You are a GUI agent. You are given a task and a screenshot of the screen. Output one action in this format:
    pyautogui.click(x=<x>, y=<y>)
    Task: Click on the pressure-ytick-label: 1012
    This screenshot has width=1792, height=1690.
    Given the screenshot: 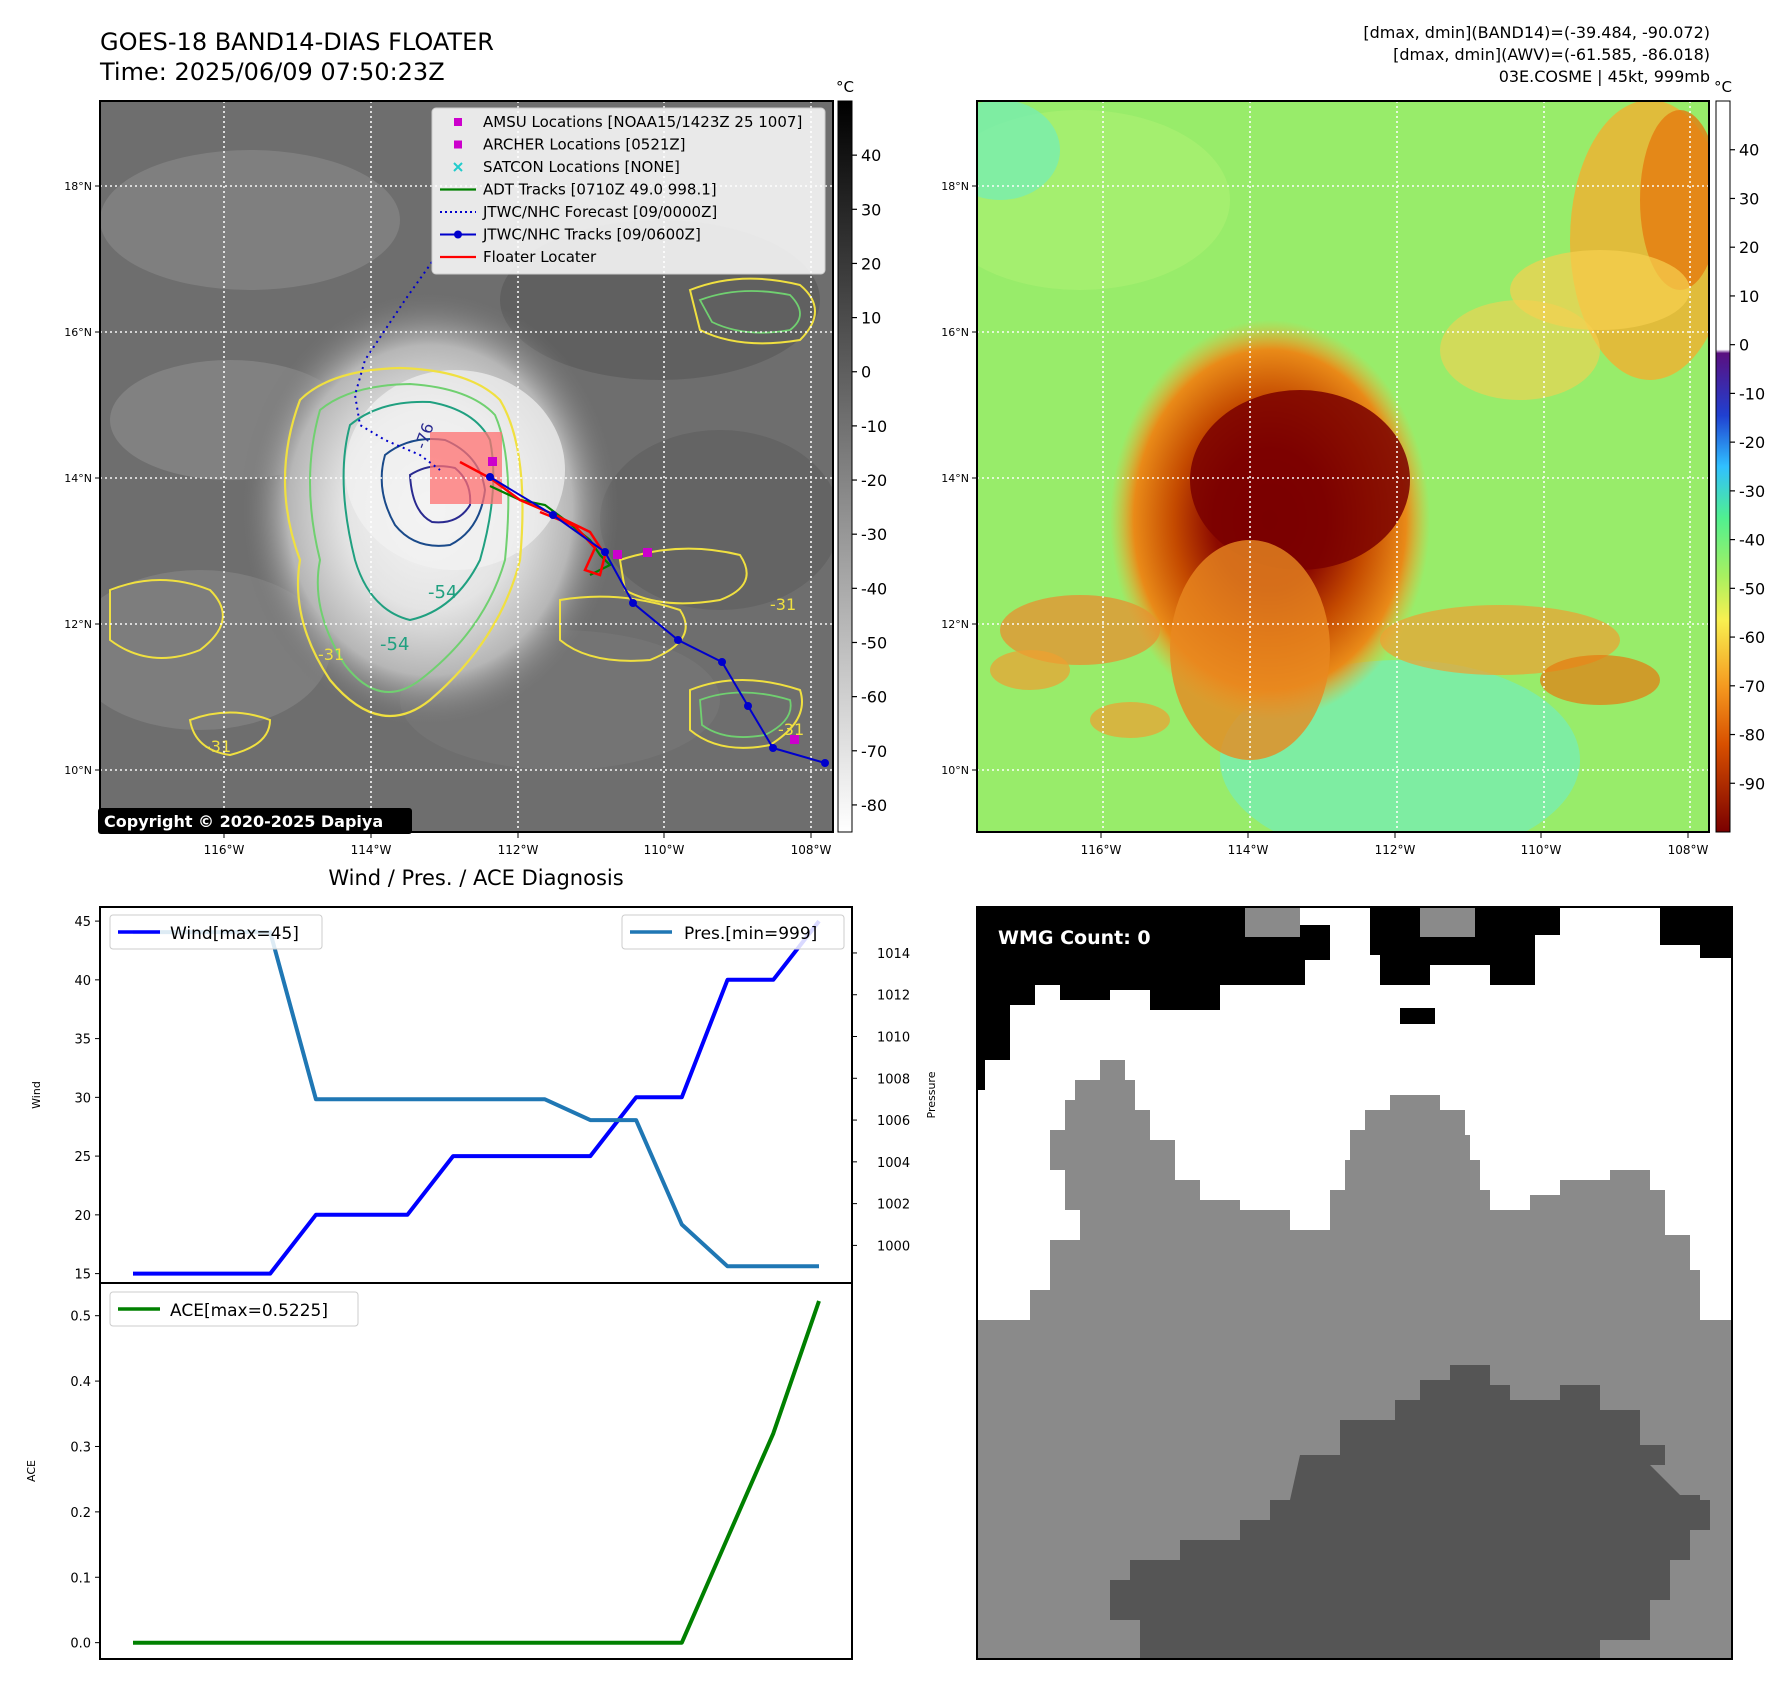 What is the action you would take?
    pyautogui.click(x=893, y=996)
    